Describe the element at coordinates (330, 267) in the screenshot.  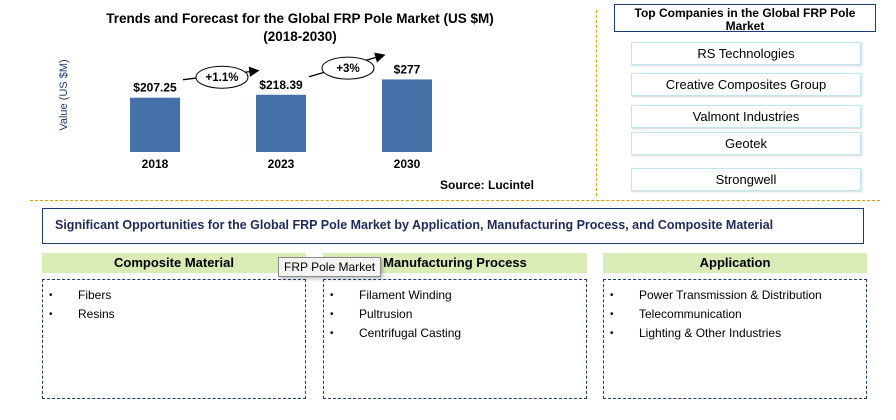
I see `tooltip: FRP Pole Market` at that location.